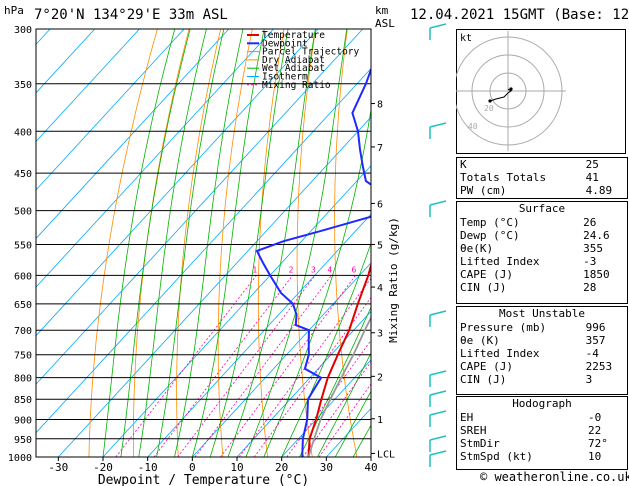 This screenshot has width=629, height=486. Describe the element at coordinates (466, 38) in the screenshot. I see `hodograph-unit-label: kt` at that location.